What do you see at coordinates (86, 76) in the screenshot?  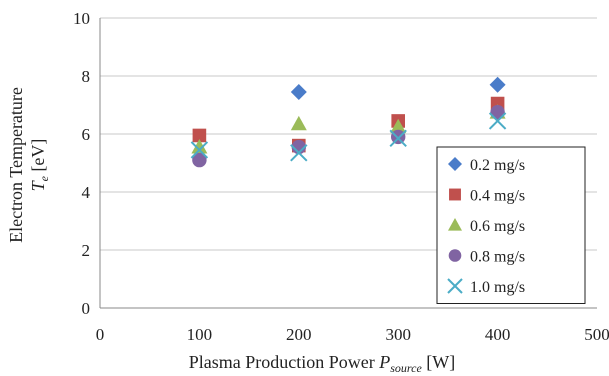 I see `y-tick-label-8: 8` at bounding box center [86, 76].